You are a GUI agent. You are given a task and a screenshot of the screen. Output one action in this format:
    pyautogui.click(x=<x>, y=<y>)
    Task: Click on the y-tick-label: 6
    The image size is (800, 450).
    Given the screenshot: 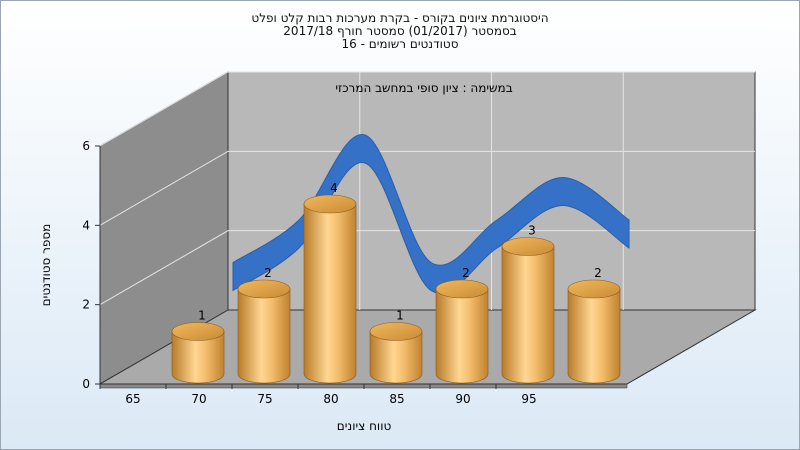 What is the action you would take?
    pyautogui.click(x=86, y=146)
    